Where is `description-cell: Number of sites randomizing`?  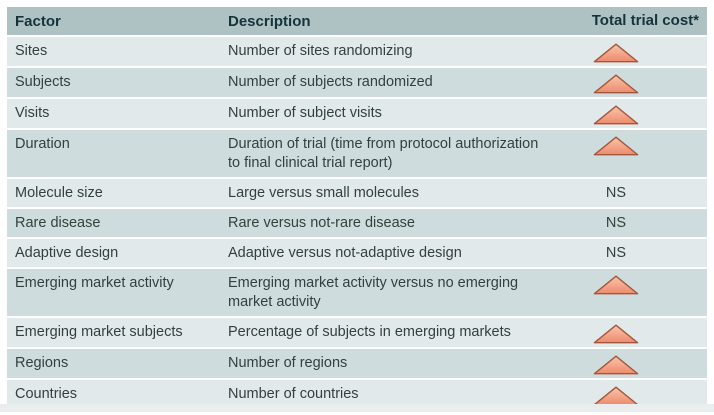 description-cell: Number of sites randomizing is located at coordinates (320, 51).